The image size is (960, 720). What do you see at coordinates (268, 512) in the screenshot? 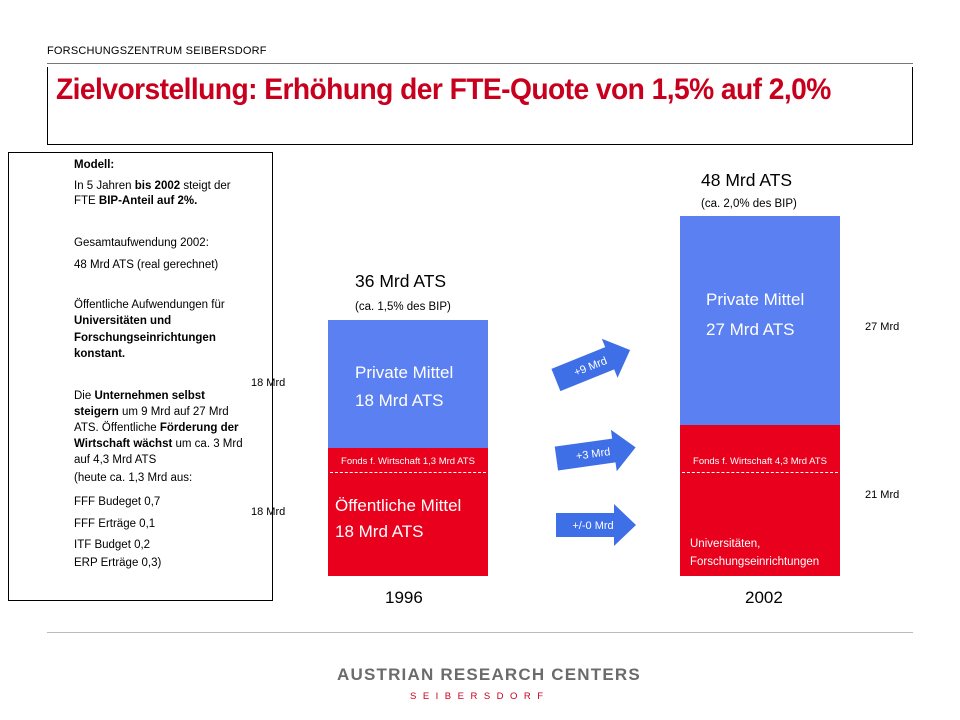
I see `side-label-1996-lower: 18 Mrd` at bounding box center [268, 512].